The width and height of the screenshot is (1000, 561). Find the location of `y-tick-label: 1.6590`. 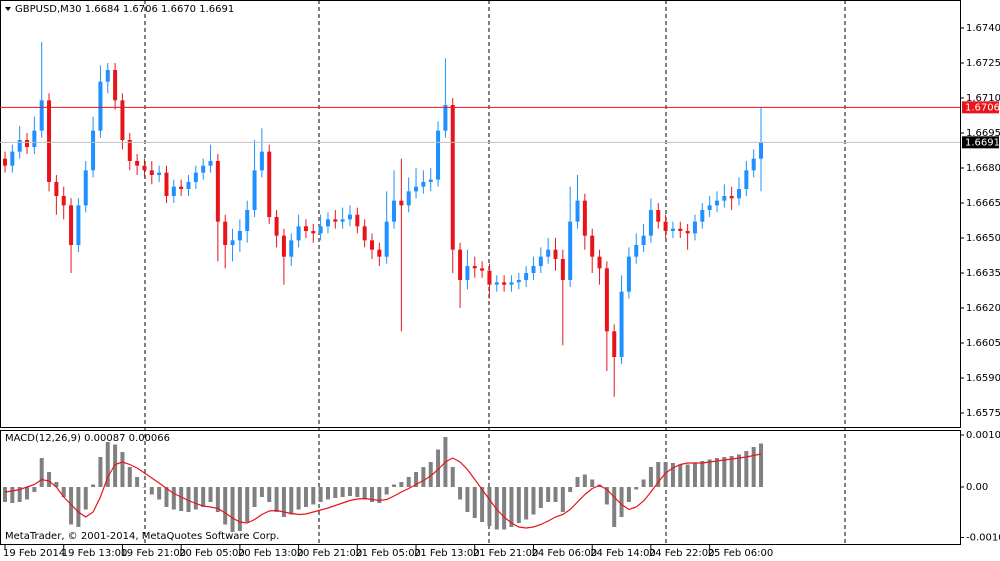

y-tick-label: 1.6590 is located at coordinates (983, 378).